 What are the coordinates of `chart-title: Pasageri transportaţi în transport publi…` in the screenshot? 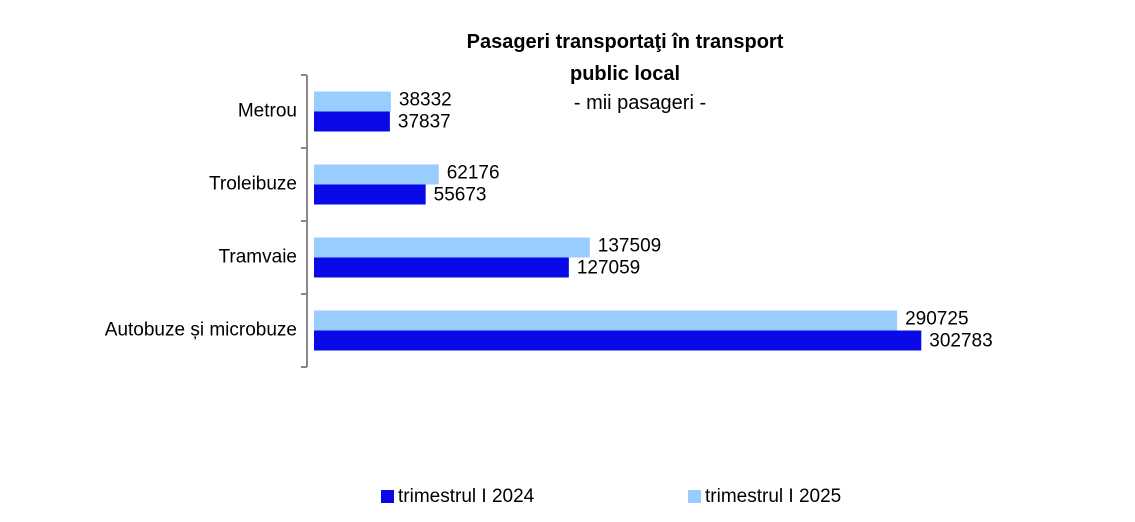 It's located at (625, 58).